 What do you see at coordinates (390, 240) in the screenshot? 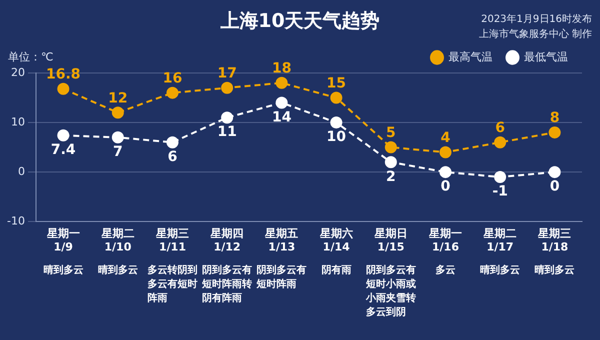
I see `x-tick-label: 星期日 1/15` at bounding box center [390, 240].